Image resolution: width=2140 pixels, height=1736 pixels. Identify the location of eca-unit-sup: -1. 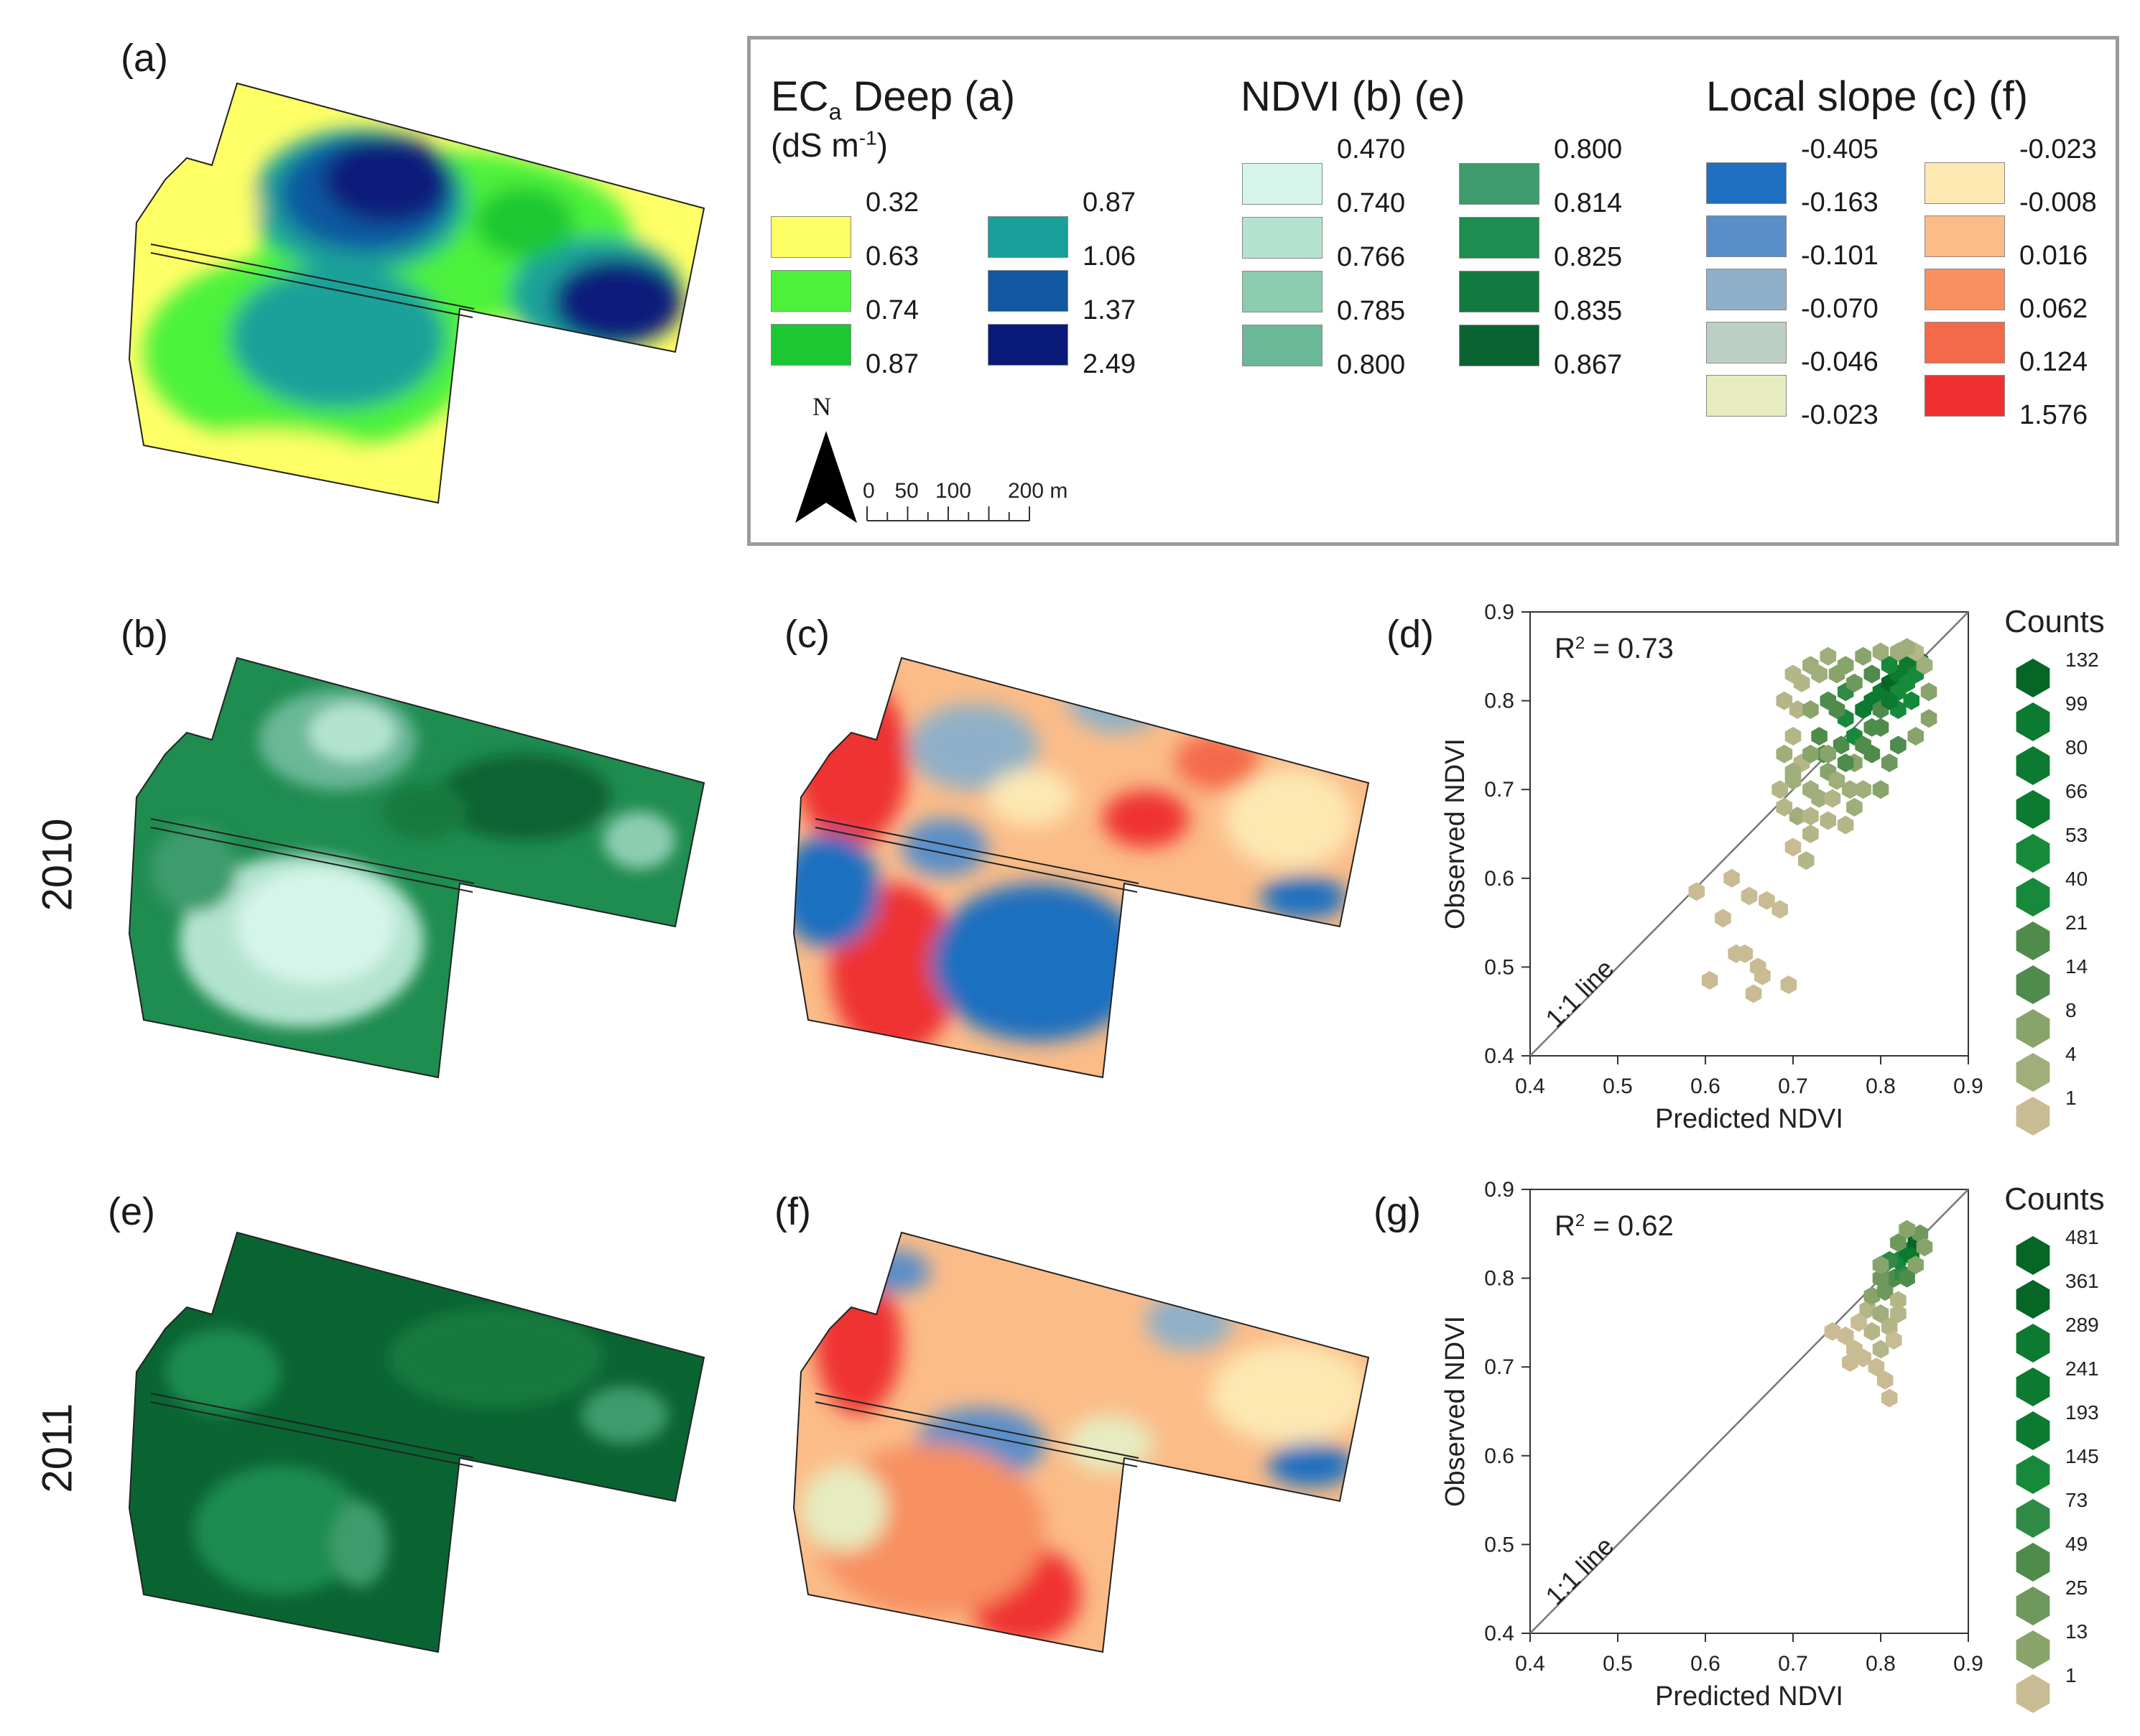
(867, 137).